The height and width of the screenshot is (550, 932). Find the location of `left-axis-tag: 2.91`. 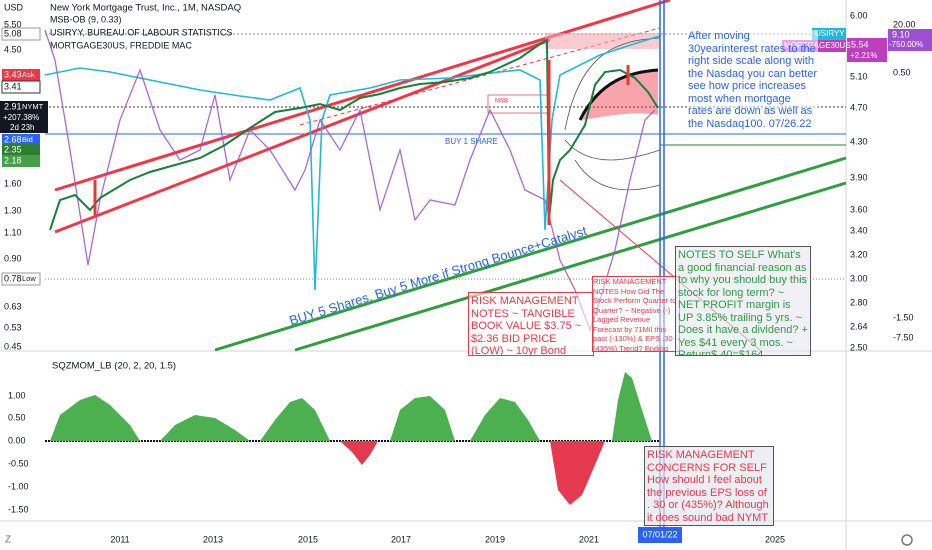

left-axis-tag: 2.91 is located at coordinates (13, 106).